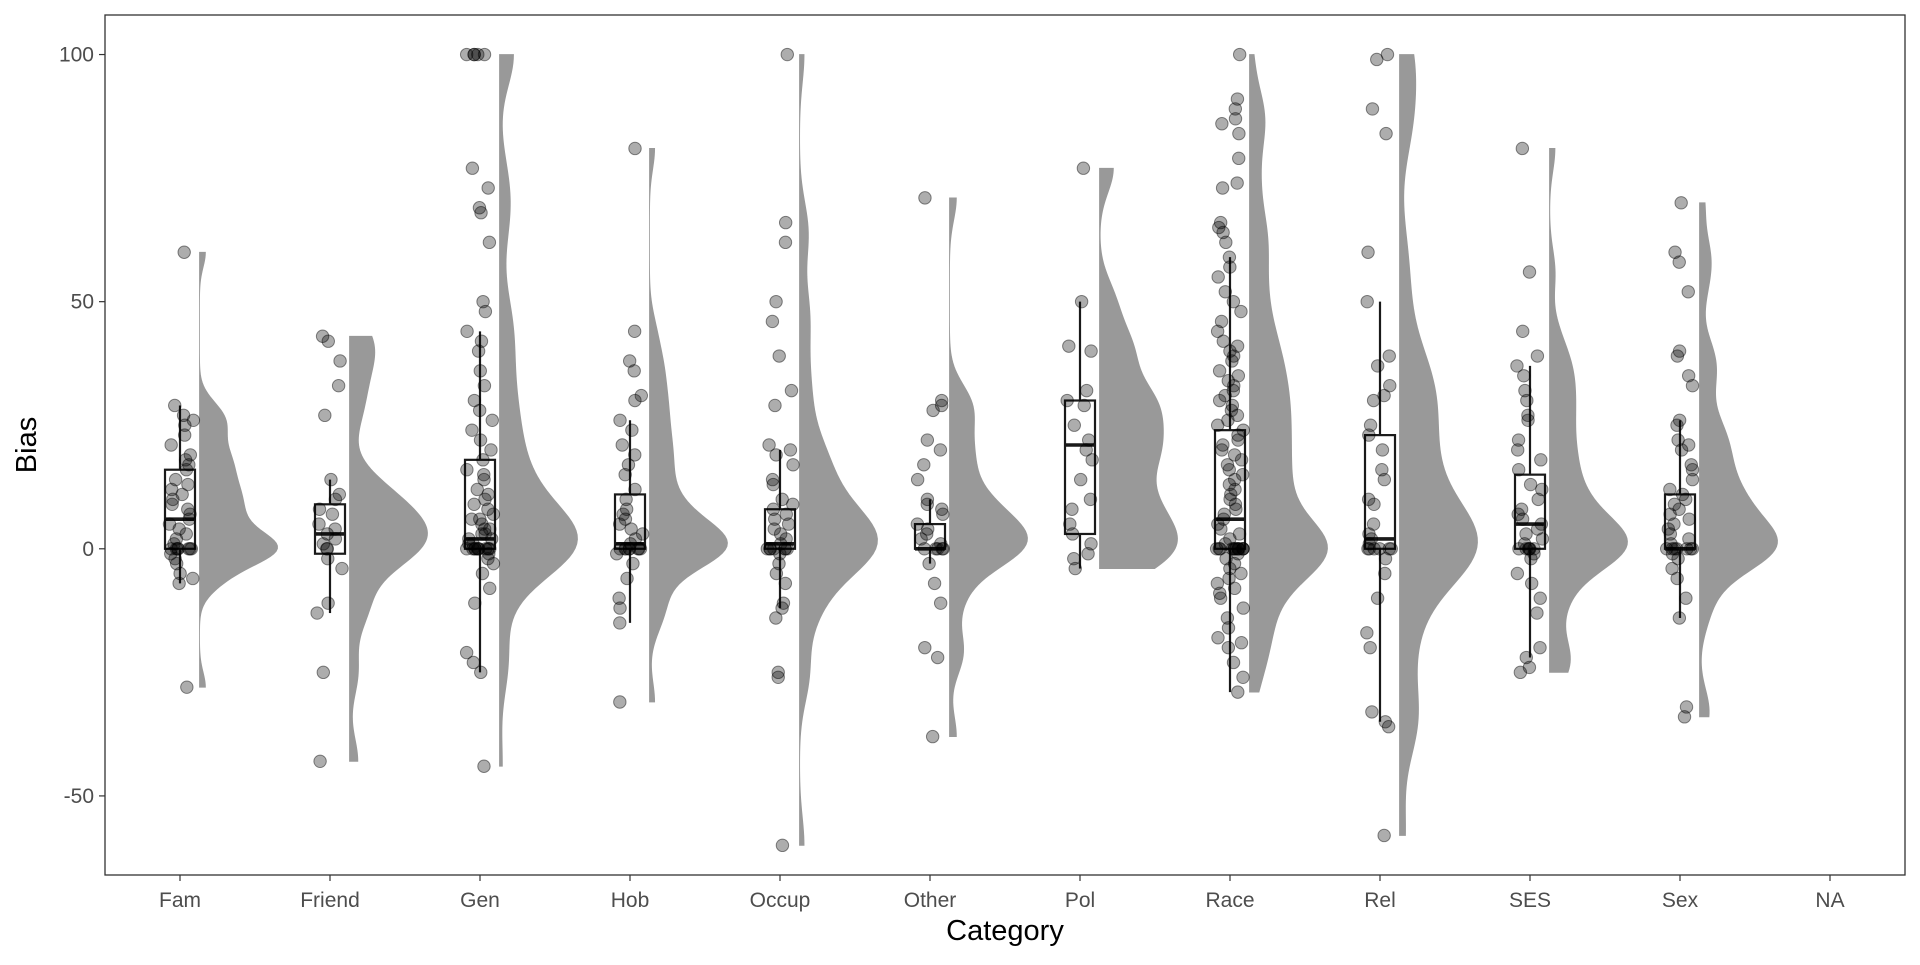 The width and height of the screenshot is (1920, 965). I want to click on x-tick-label-ses: SES, so click(1530, 900).